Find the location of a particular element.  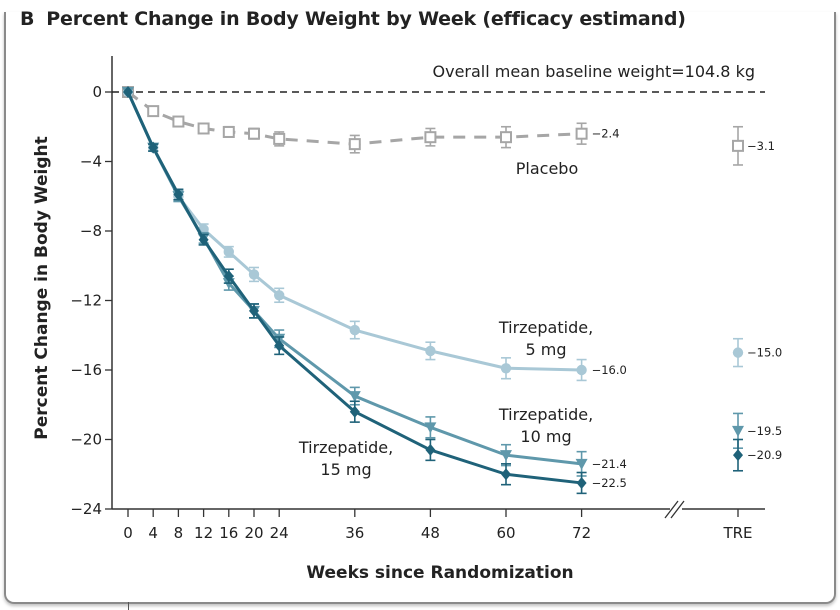

x-tick-label: 8 is located at coordinates (179, 533).